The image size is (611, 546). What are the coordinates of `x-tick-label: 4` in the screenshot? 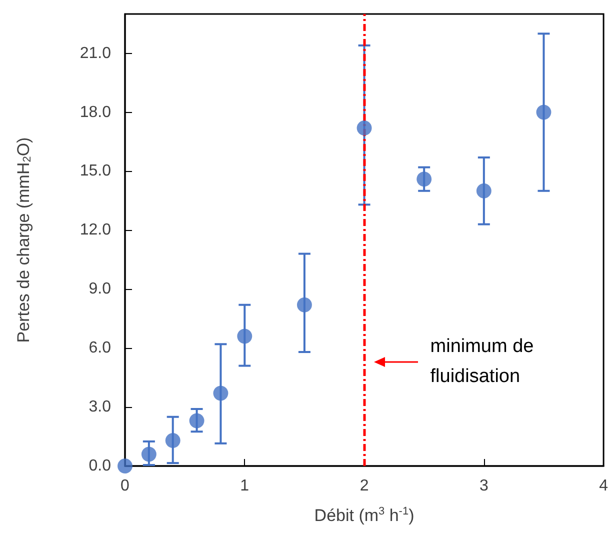 It's located at (603, 486).